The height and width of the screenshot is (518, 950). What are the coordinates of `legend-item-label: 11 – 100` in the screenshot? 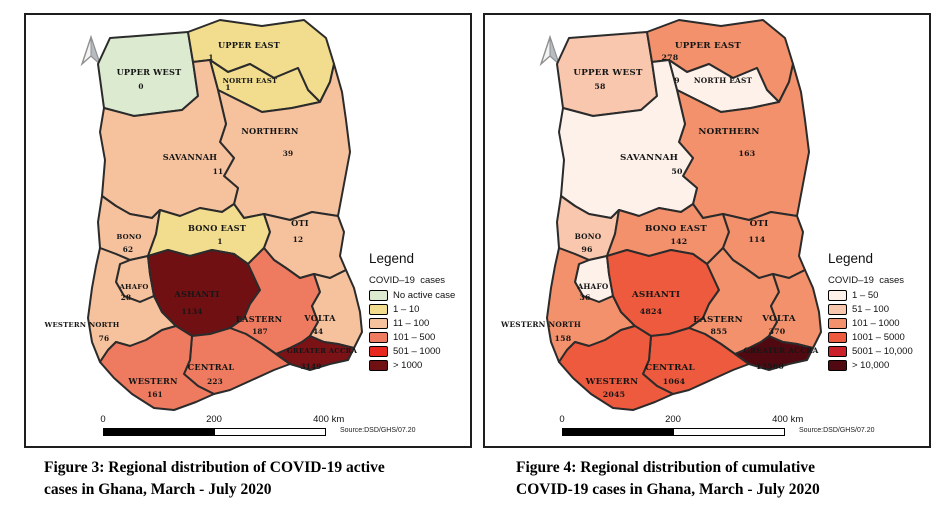 It's located at (411, 323).